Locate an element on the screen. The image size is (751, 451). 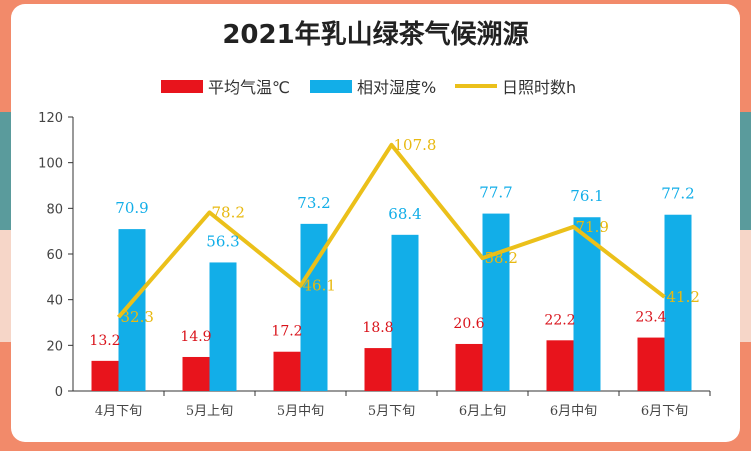
x-tick-label: 6月上旬 is located at coordinates (482, 411).